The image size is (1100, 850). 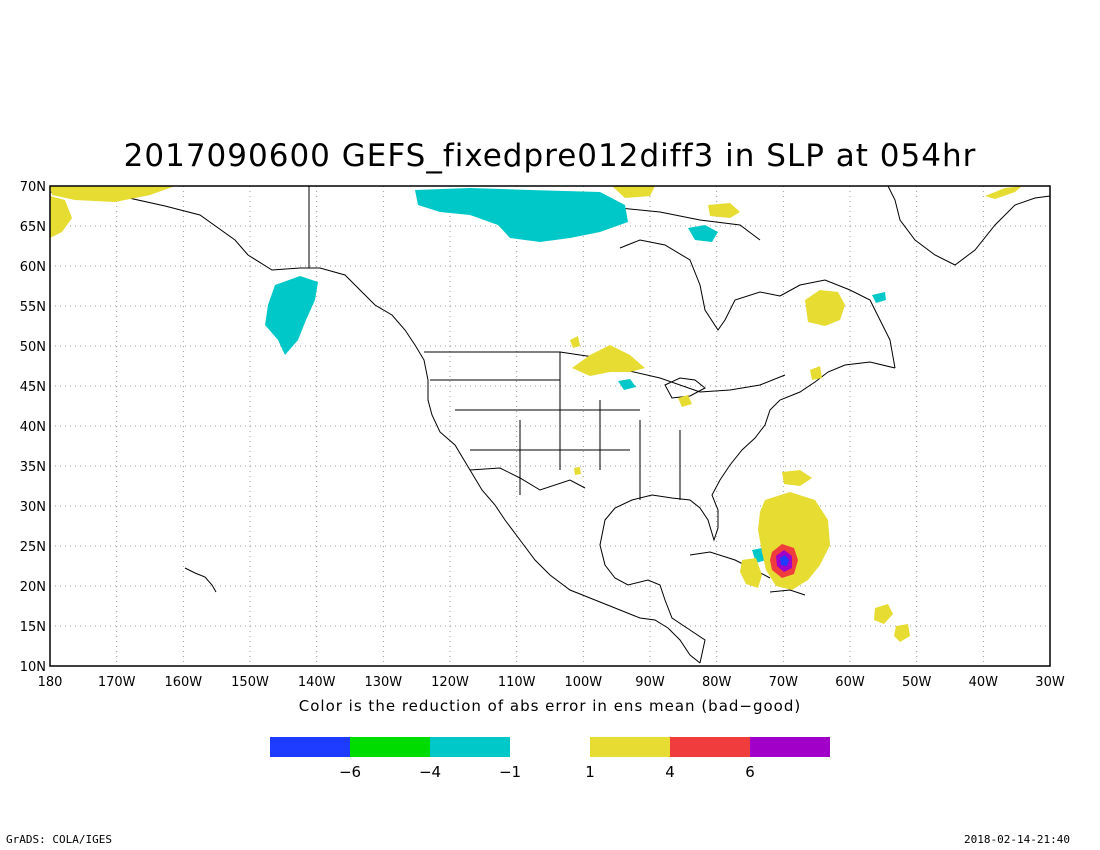 What do you see at coordinates (450, 682) in the screenshot?
I see `lon-tick-label: 120W` at bounding box center [450, 682].